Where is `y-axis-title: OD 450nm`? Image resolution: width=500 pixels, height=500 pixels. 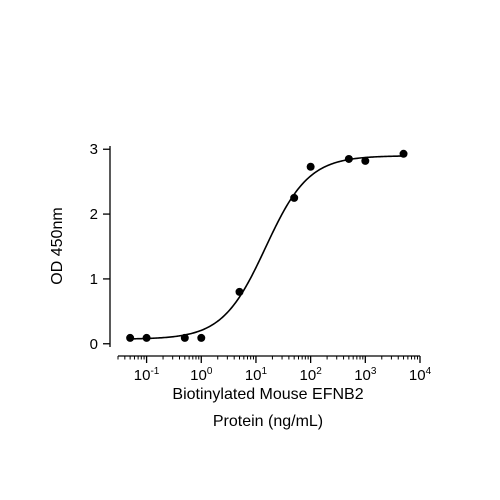
y-axis-title: OD 450nm is located at coordinates (57, 245).